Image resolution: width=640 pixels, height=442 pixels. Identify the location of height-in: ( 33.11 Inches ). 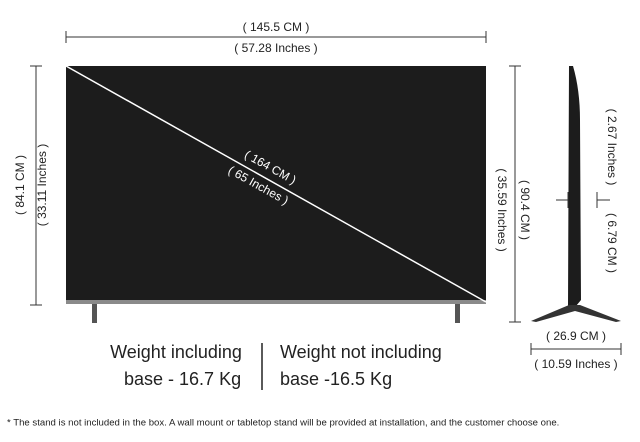
(42, 185).